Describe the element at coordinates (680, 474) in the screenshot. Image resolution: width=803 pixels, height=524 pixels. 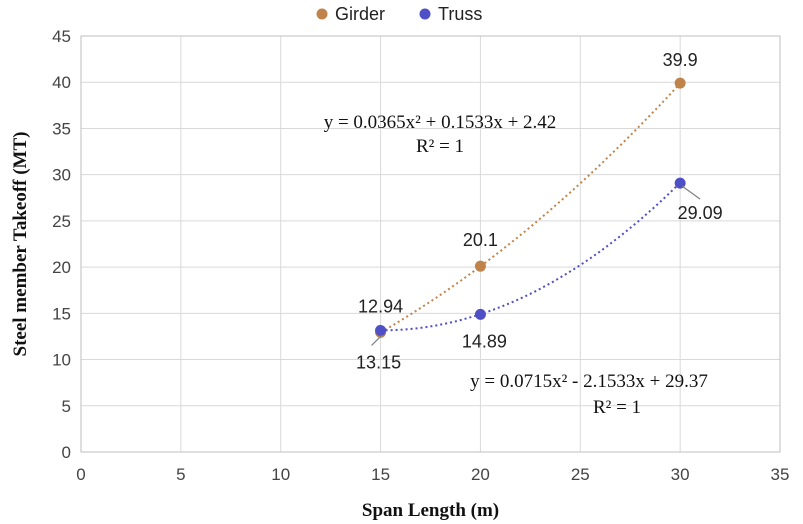
I see `x-tick-label: 30` at that location.